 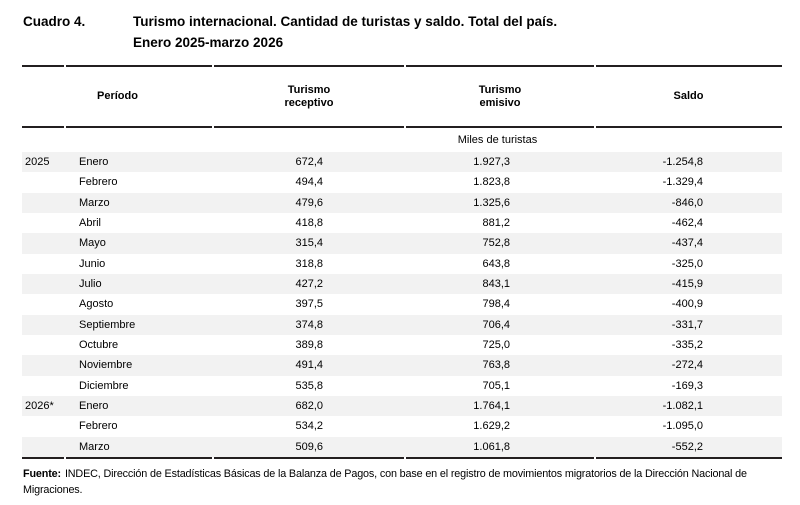 What do you see at coordinates (496, 263) in the screenshot?
I see `cell-emisivo: 643,8` at bounding box center [496, 263].